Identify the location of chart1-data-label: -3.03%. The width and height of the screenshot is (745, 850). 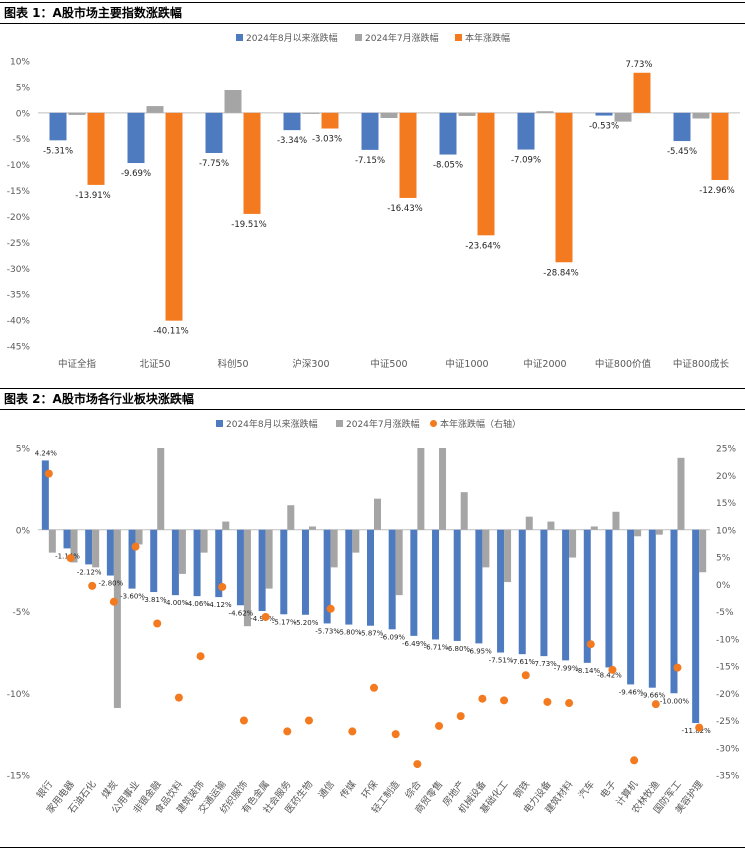
(327, 140).